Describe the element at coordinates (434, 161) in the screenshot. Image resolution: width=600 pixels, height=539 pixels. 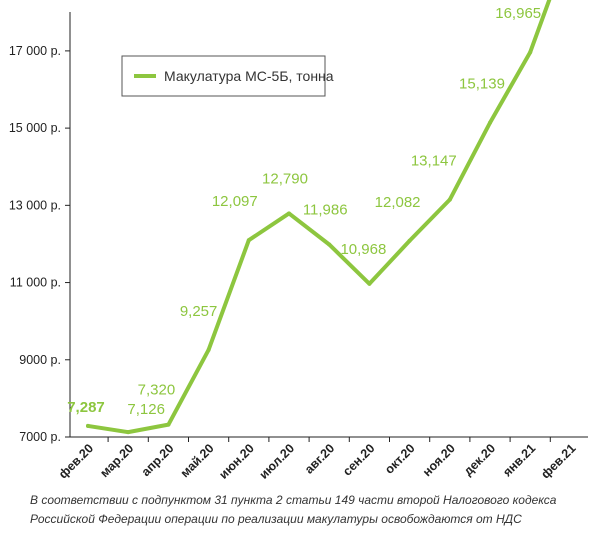
I see `data-label: 13,147` at that location.